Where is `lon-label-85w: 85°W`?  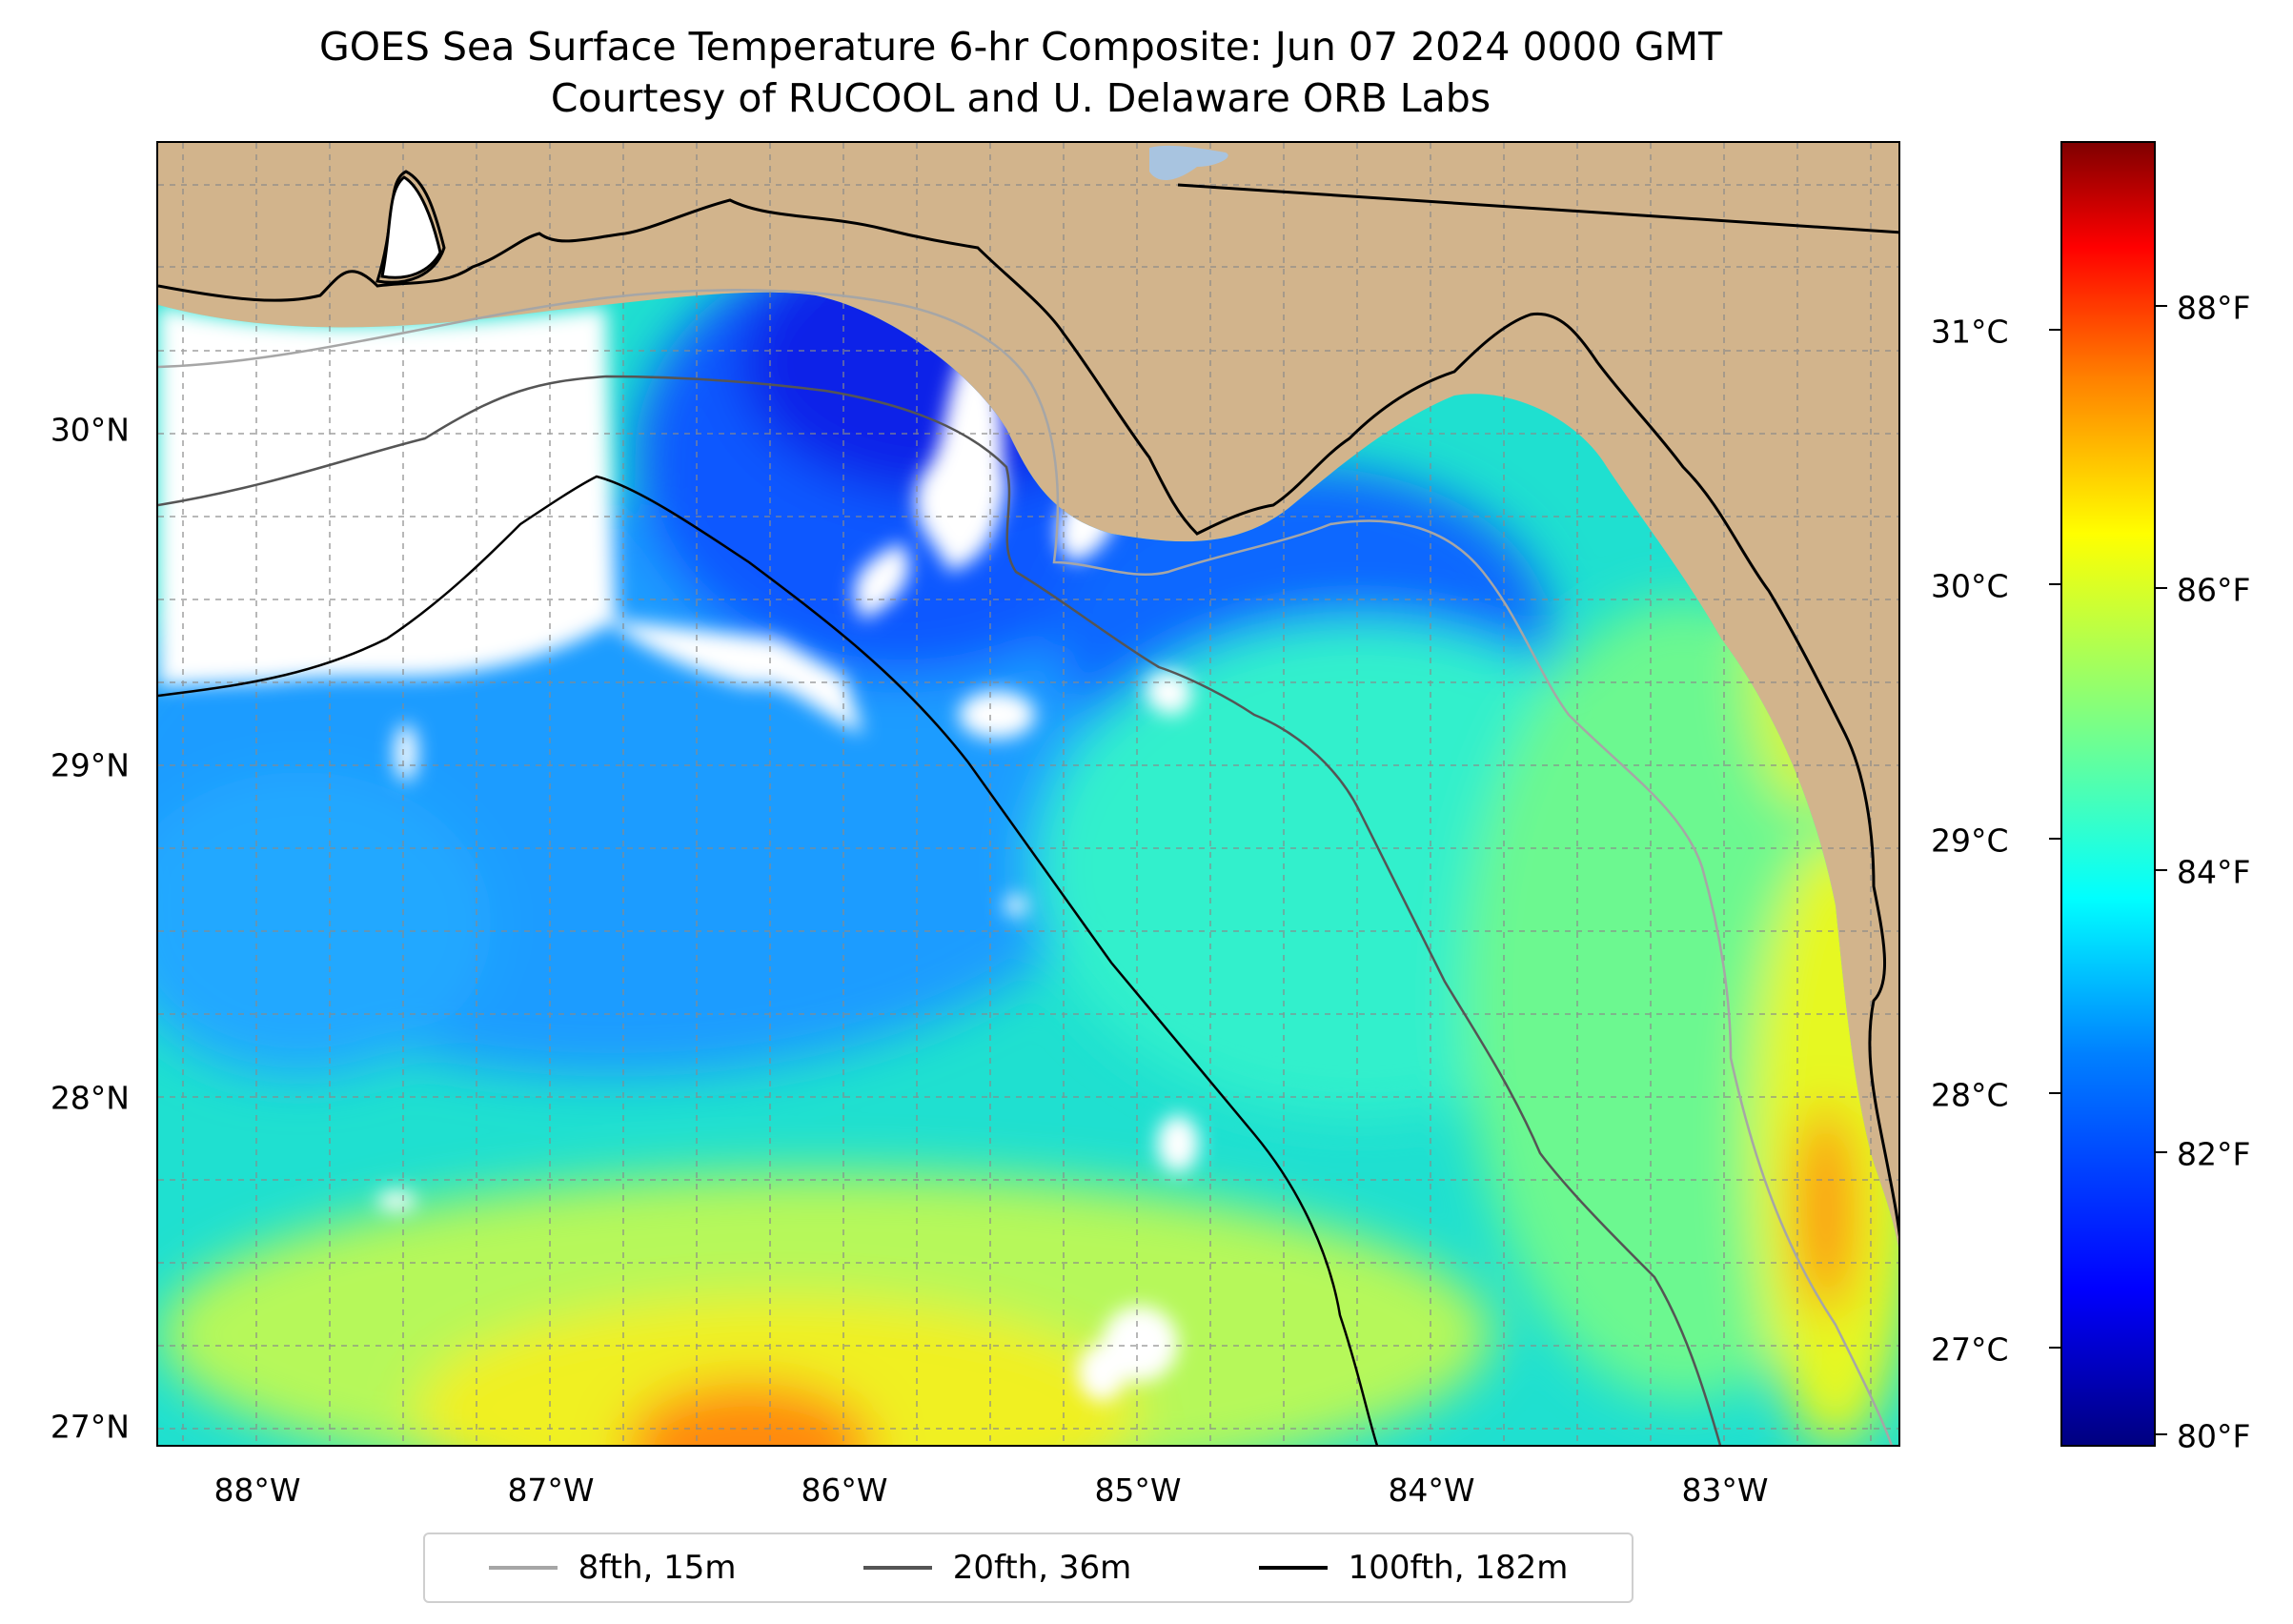
lon-label-85w: 85°W is located at coordinates (1138, 1490).